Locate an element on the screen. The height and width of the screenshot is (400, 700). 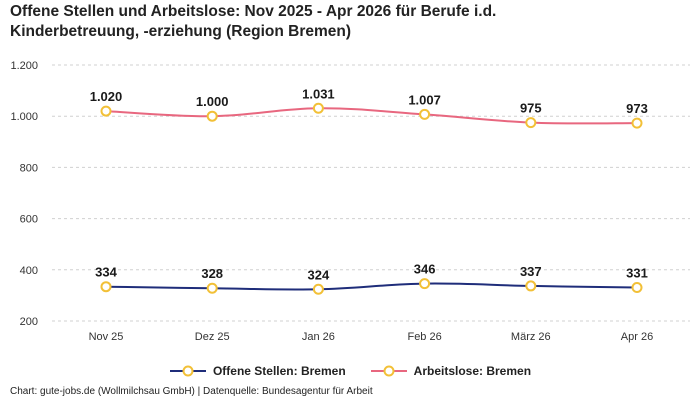
x-tick-label: Jan 26 is located at coordinates (318, 337).